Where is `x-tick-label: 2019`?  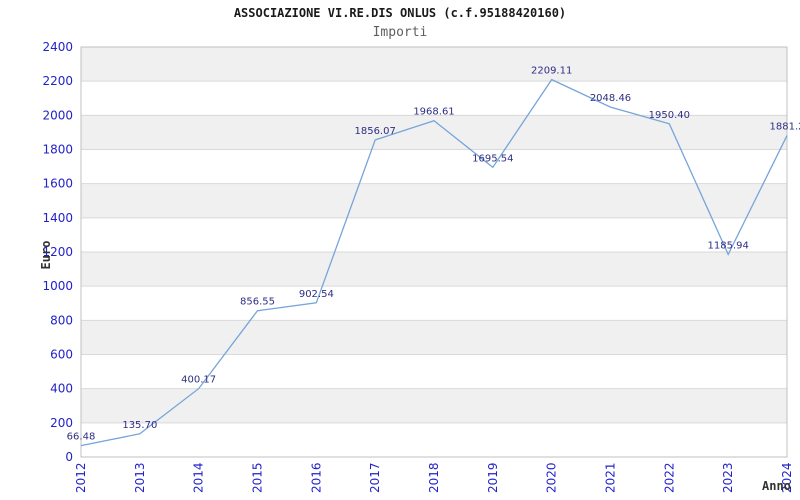 x-tick-label: 2019 is located at coordinates (493, 477).